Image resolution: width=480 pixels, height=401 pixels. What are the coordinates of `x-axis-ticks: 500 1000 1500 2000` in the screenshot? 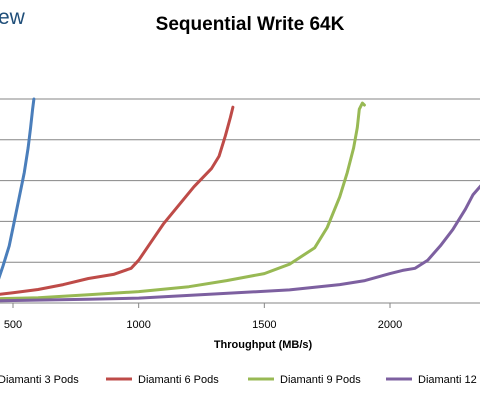 It's located at (203, 317).